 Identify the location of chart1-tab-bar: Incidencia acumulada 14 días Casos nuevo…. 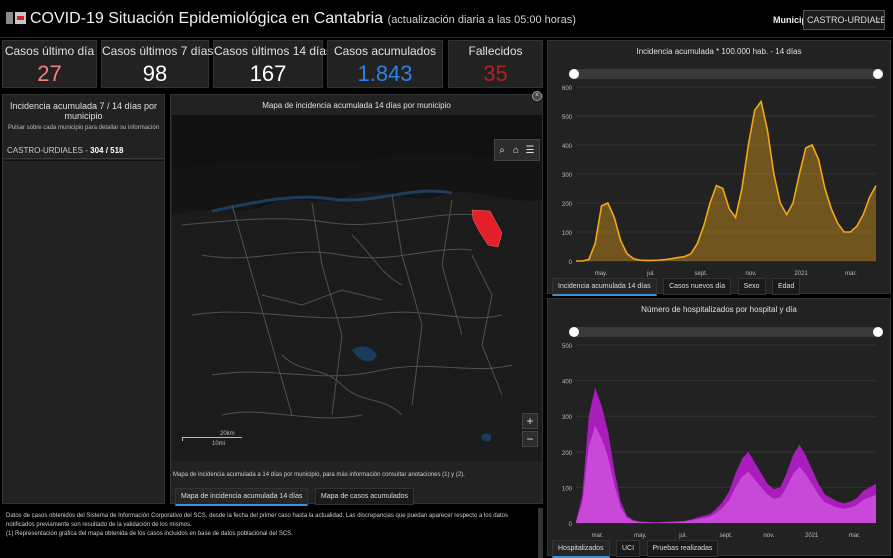
(677, 285).